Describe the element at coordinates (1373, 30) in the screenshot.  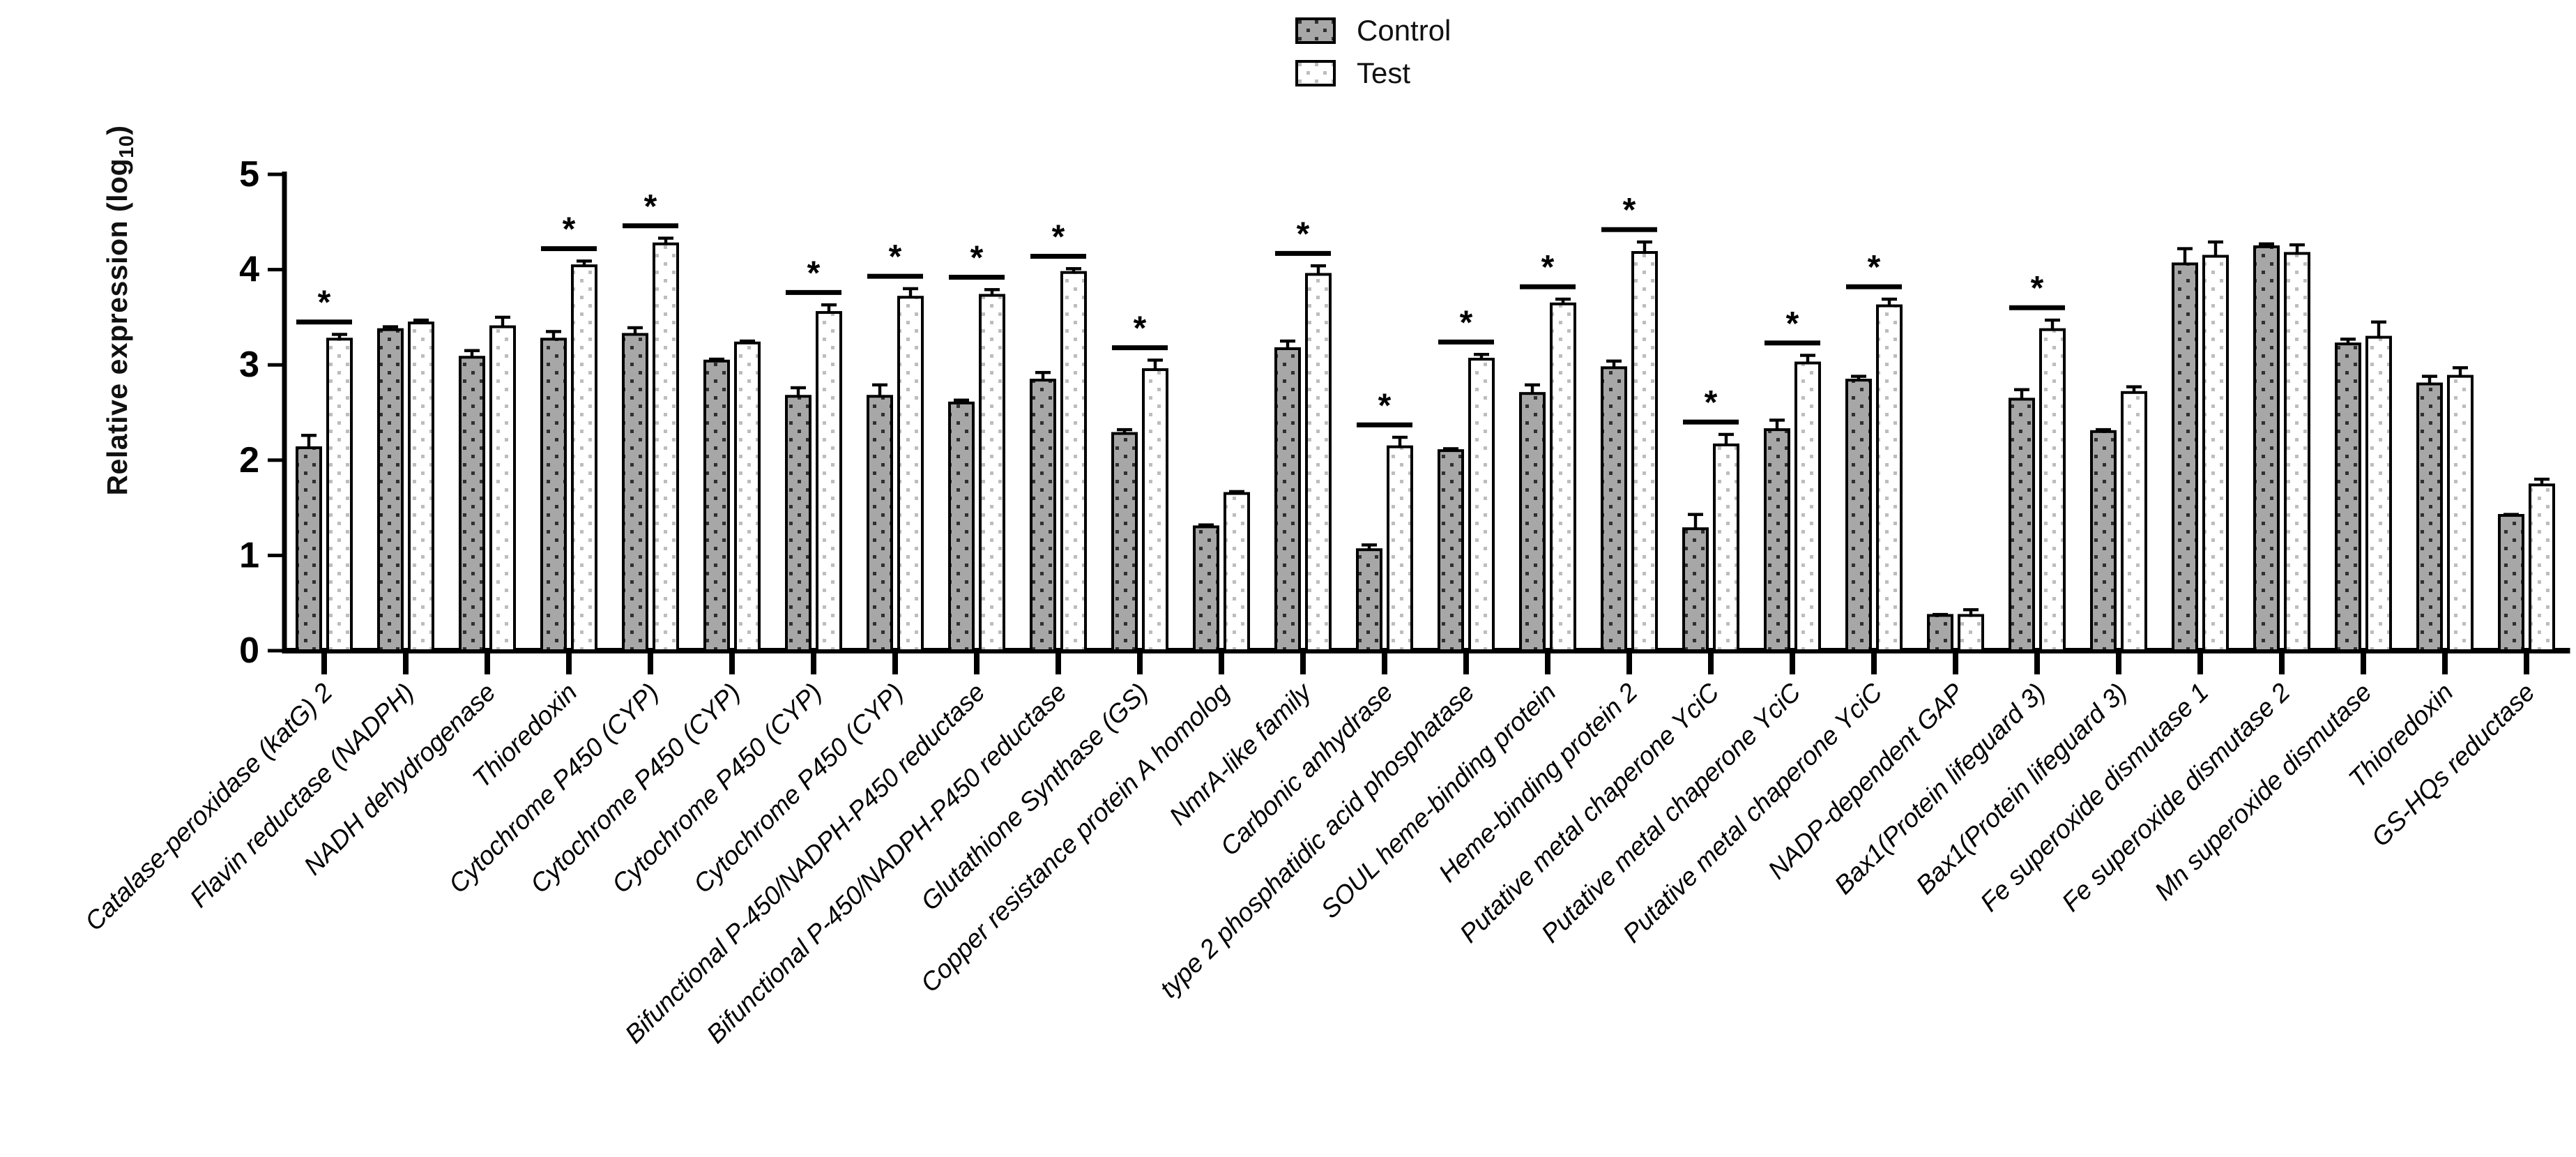
I see `legend-item-control: Control` at that location.